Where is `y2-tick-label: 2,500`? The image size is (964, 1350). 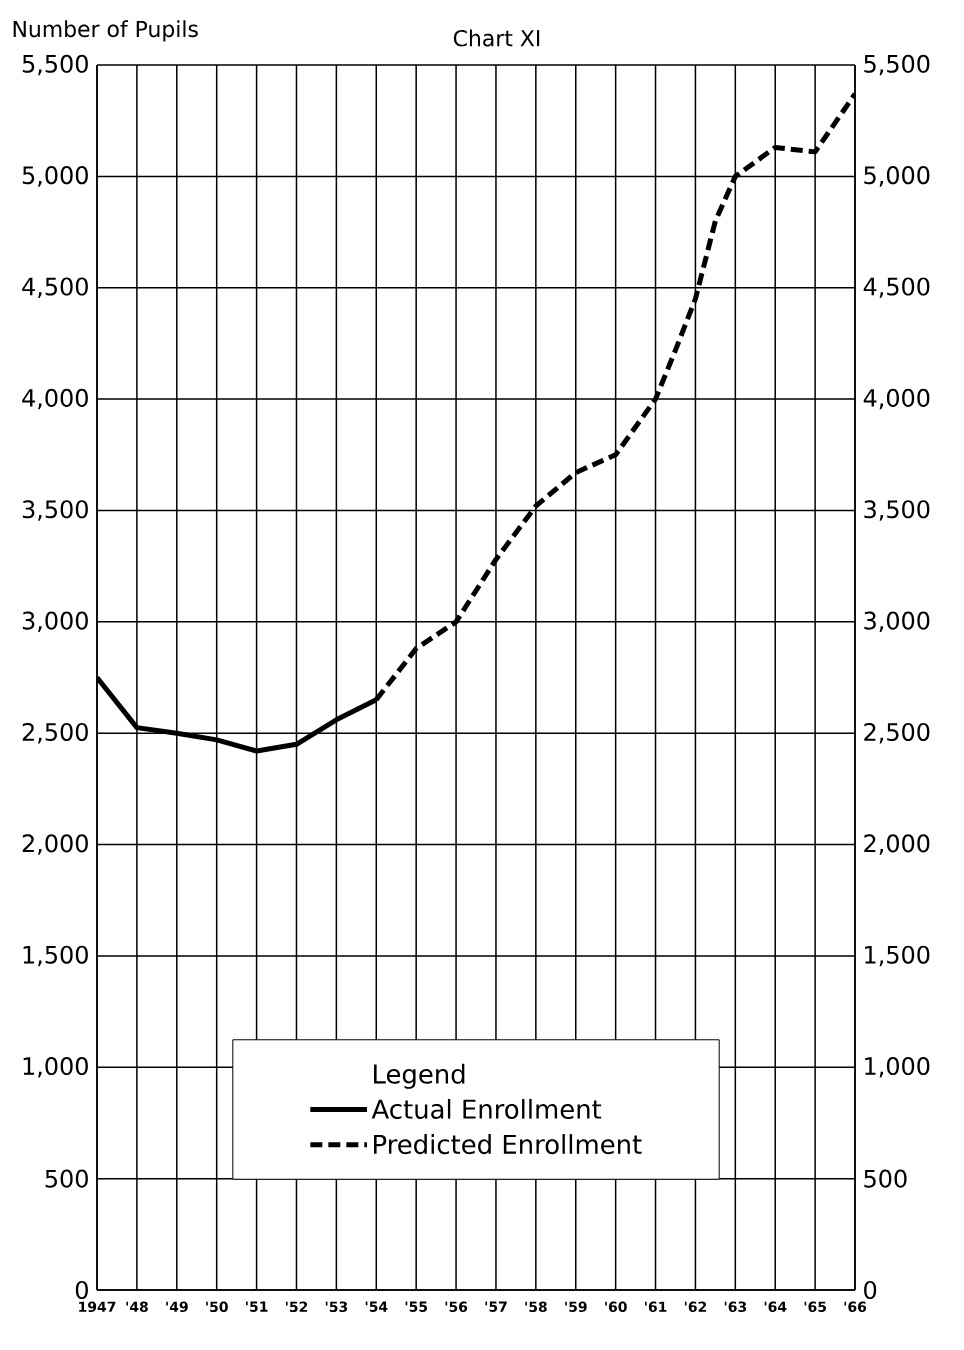
y2-tick-label: 2,500 is located at coordinates (897, 733).